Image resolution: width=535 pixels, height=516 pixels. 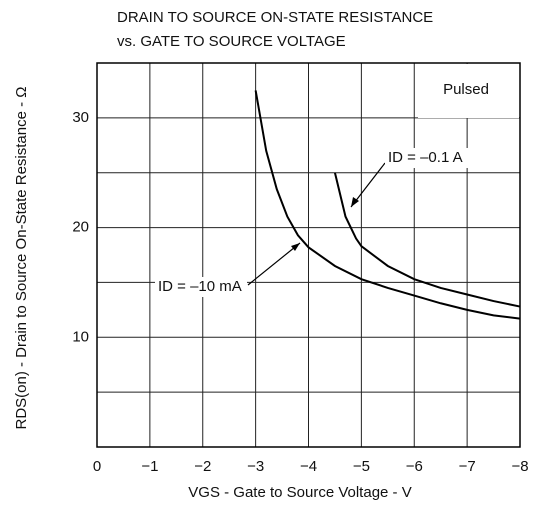 I want to click on x-tick-label: −3, so click(x=255, y=466).